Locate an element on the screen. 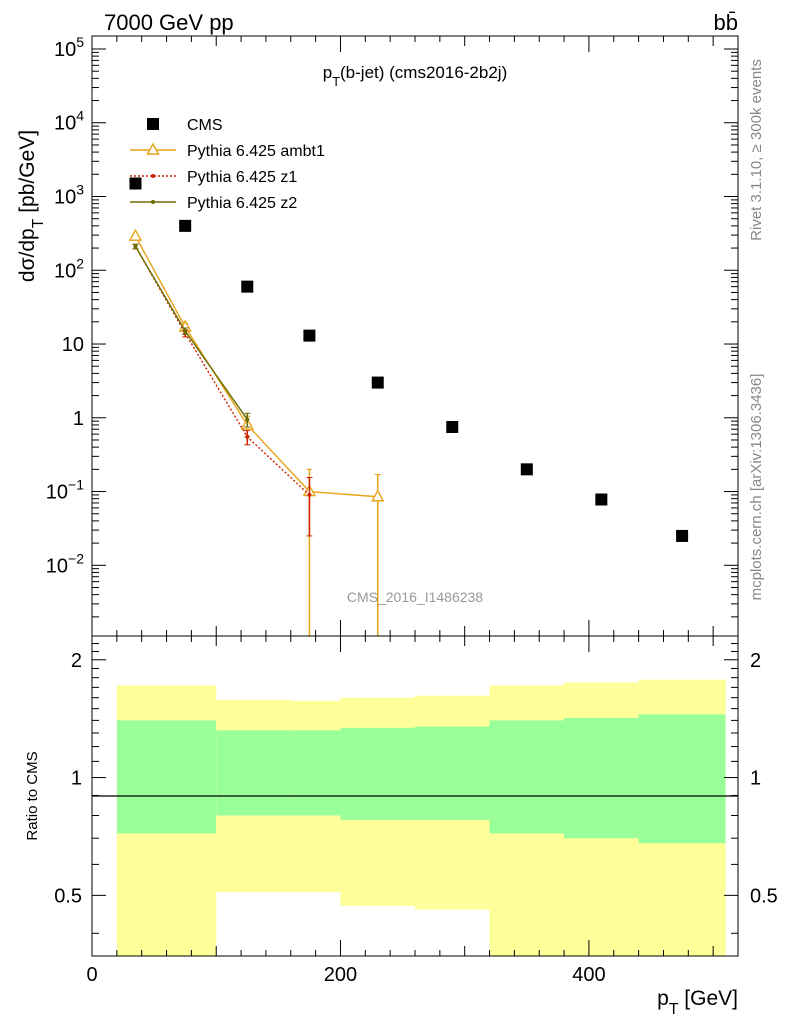  plot-title: pT(b-jet) (cms2016-2b2j) is located at coordinates (415, 76).